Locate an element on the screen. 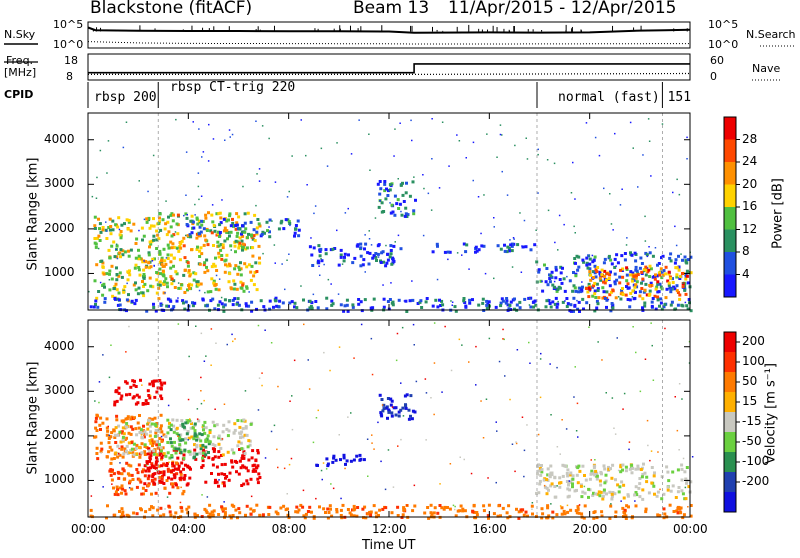 The height and width of the screenshot is (558, 800). power-colorbar-tick-label: 12 is located at coordinates (750, 228).